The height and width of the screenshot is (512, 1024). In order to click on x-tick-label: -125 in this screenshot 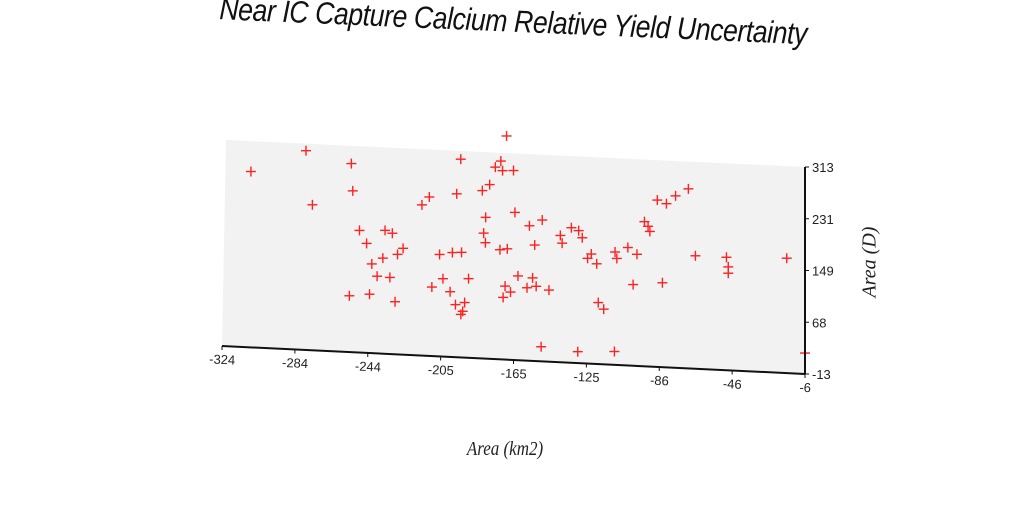, I will do `click(586, 377)`.